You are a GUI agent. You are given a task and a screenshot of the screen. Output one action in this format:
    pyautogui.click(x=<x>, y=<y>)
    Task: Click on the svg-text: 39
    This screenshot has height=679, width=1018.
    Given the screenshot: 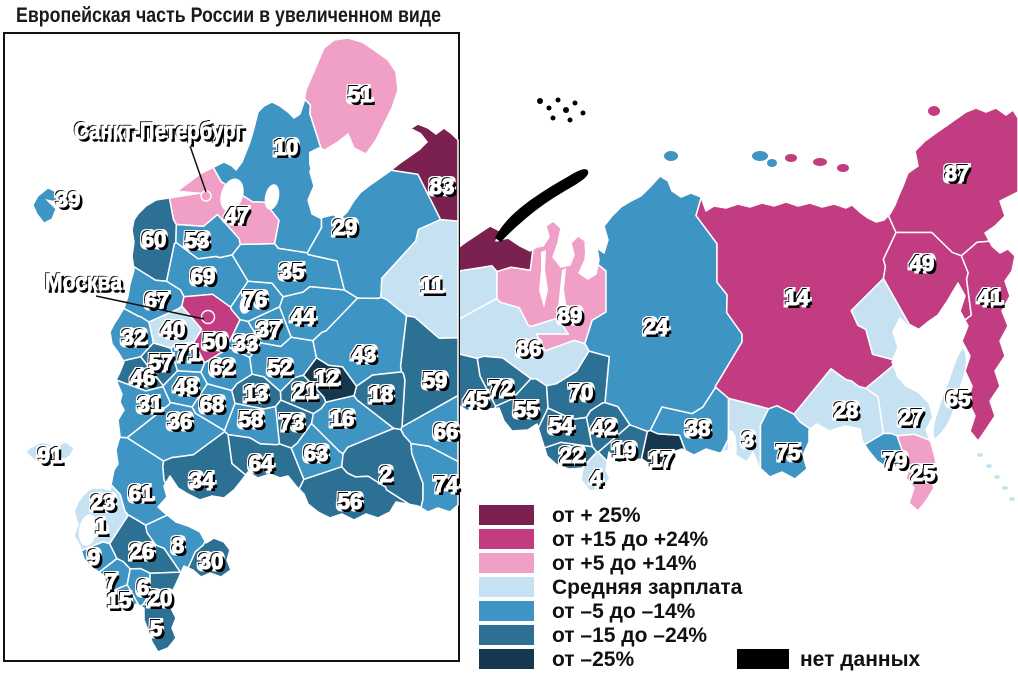 What is the action you would take?
    pyautogui.click(x=68, y=199)
    